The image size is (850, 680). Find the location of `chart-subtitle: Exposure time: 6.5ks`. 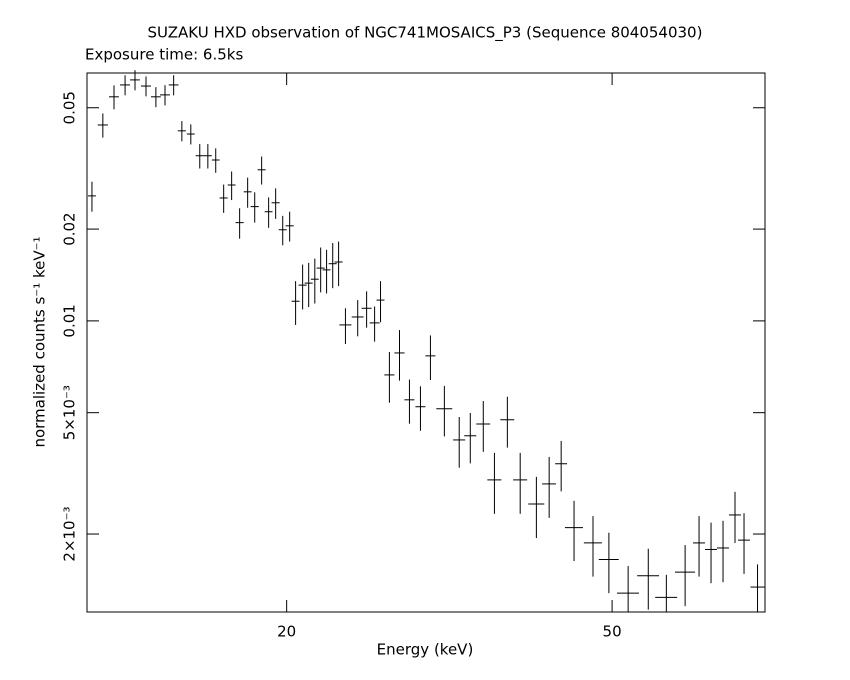

chart-subtitle: Exposure time: 6.5ks is located at coordinates (164, 55).